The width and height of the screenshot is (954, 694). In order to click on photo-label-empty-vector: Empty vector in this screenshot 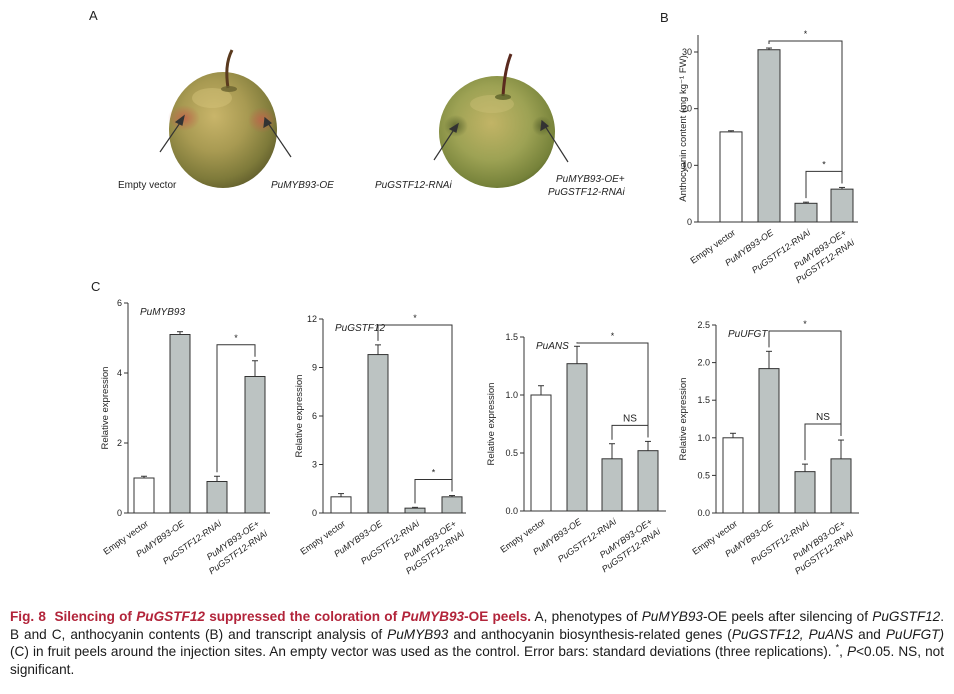, I will do `click(147, 185)`.